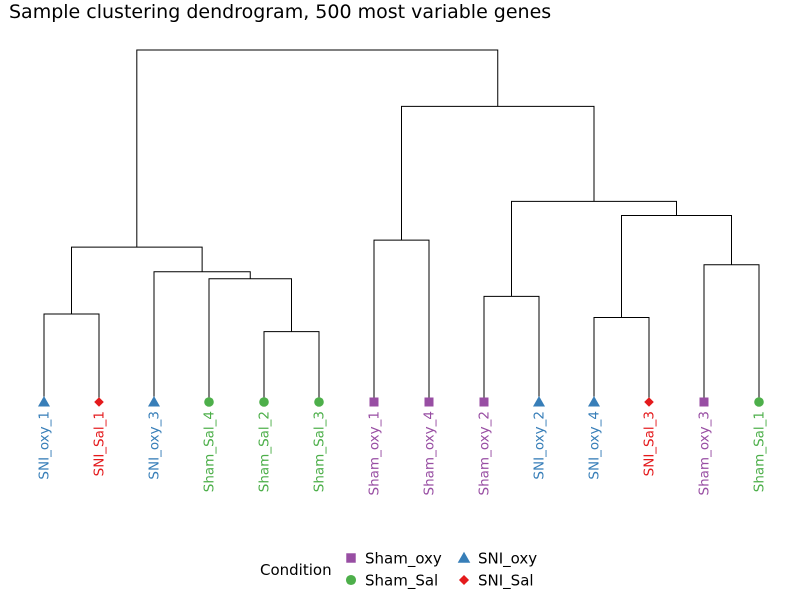 Image resolution: width=800 pixels, height=600 pixels. Describe the element at coordinates (507, 559) in the screenshot. I see `legend-label-SNI_oxy: SNI_oxy` at that location.